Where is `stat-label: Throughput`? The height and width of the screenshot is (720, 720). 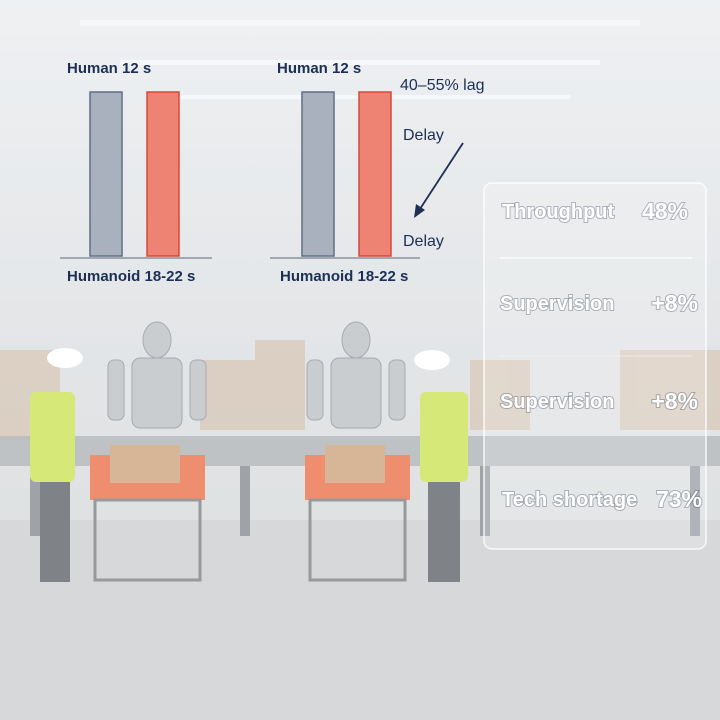 stat-label: Throughput is located at coordinates (558, 212).